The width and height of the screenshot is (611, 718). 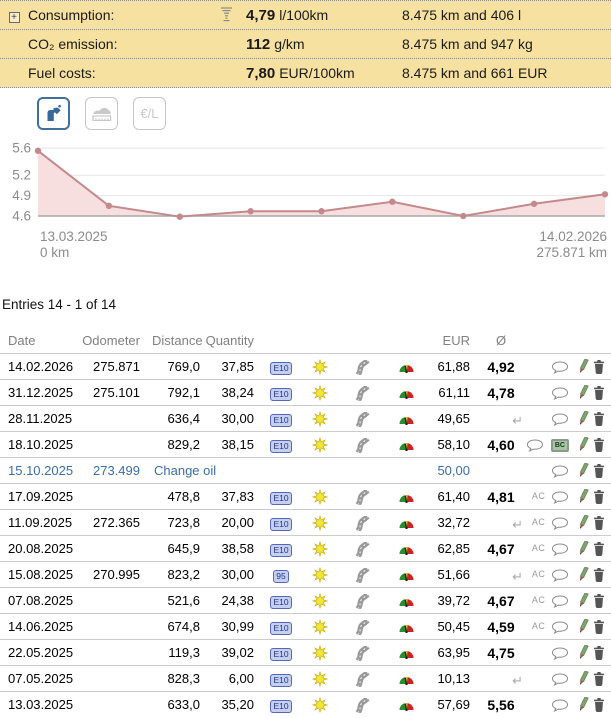 I want to click on entry-average-consumption: 4,59, so click(x=501, y=626).